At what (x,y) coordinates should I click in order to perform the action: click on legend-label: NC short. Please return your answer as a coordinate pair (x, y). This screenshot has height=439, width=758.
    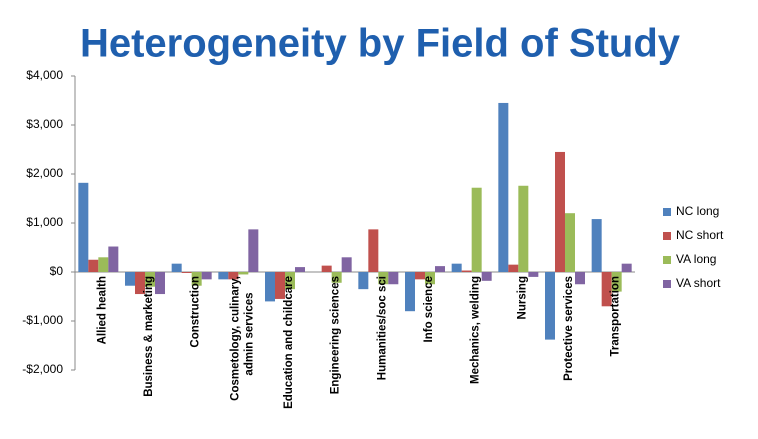
    Looking at the image, I should click on (700, 235).